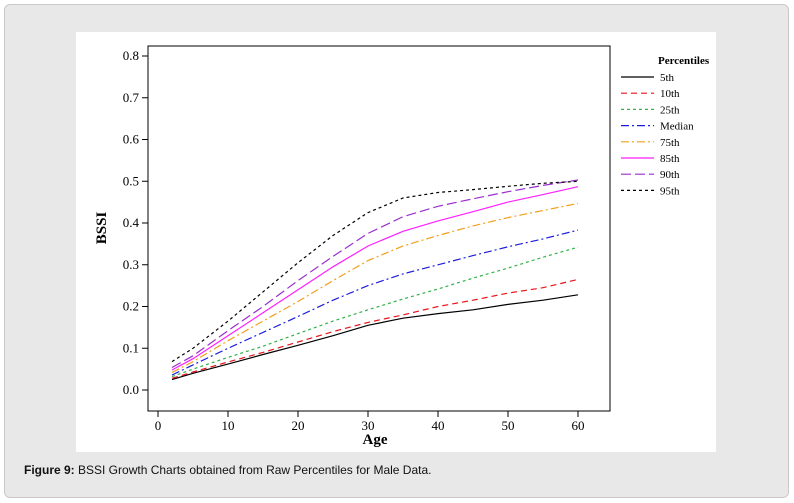  What do you see at coordinates (368, 425) in the screenshot?
I see `x-tick-label: 30` at bounding box center [368, 425].